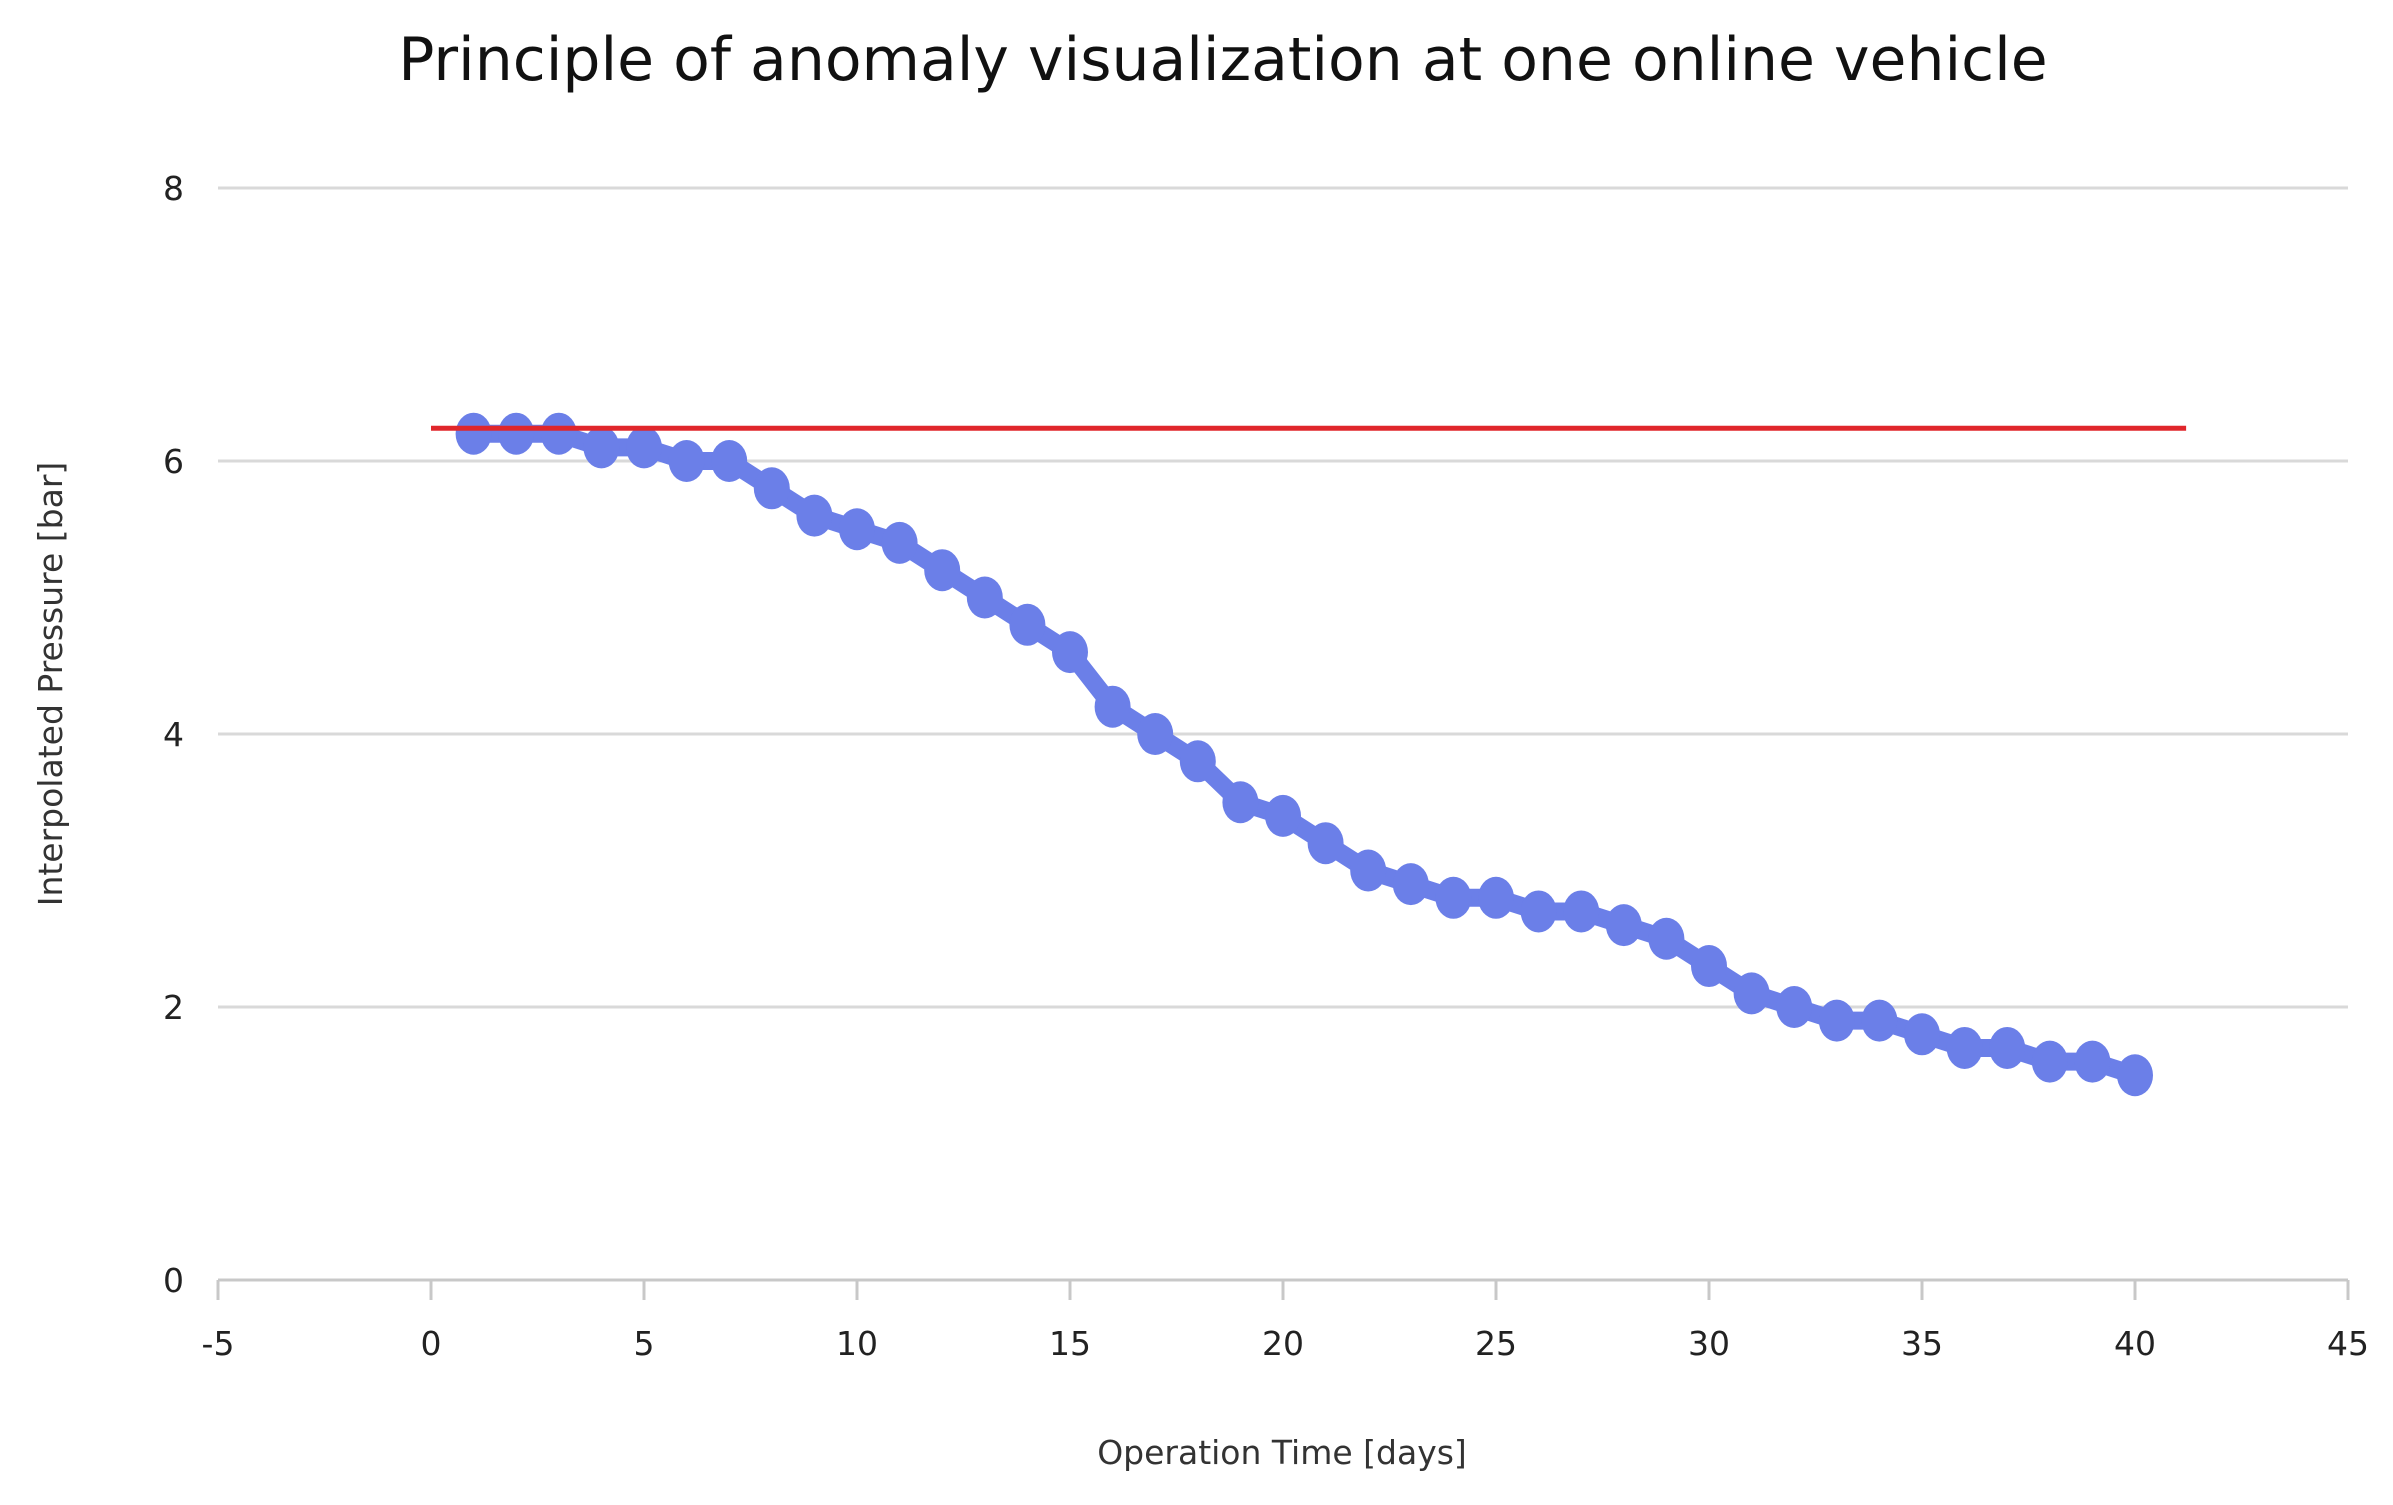 Image resolution: width=2393 pixels, height=1505 pixels. Describe the element at coordinates (1283, 1343) in the screenshot. I see `x-tick-label: 20` at that location.